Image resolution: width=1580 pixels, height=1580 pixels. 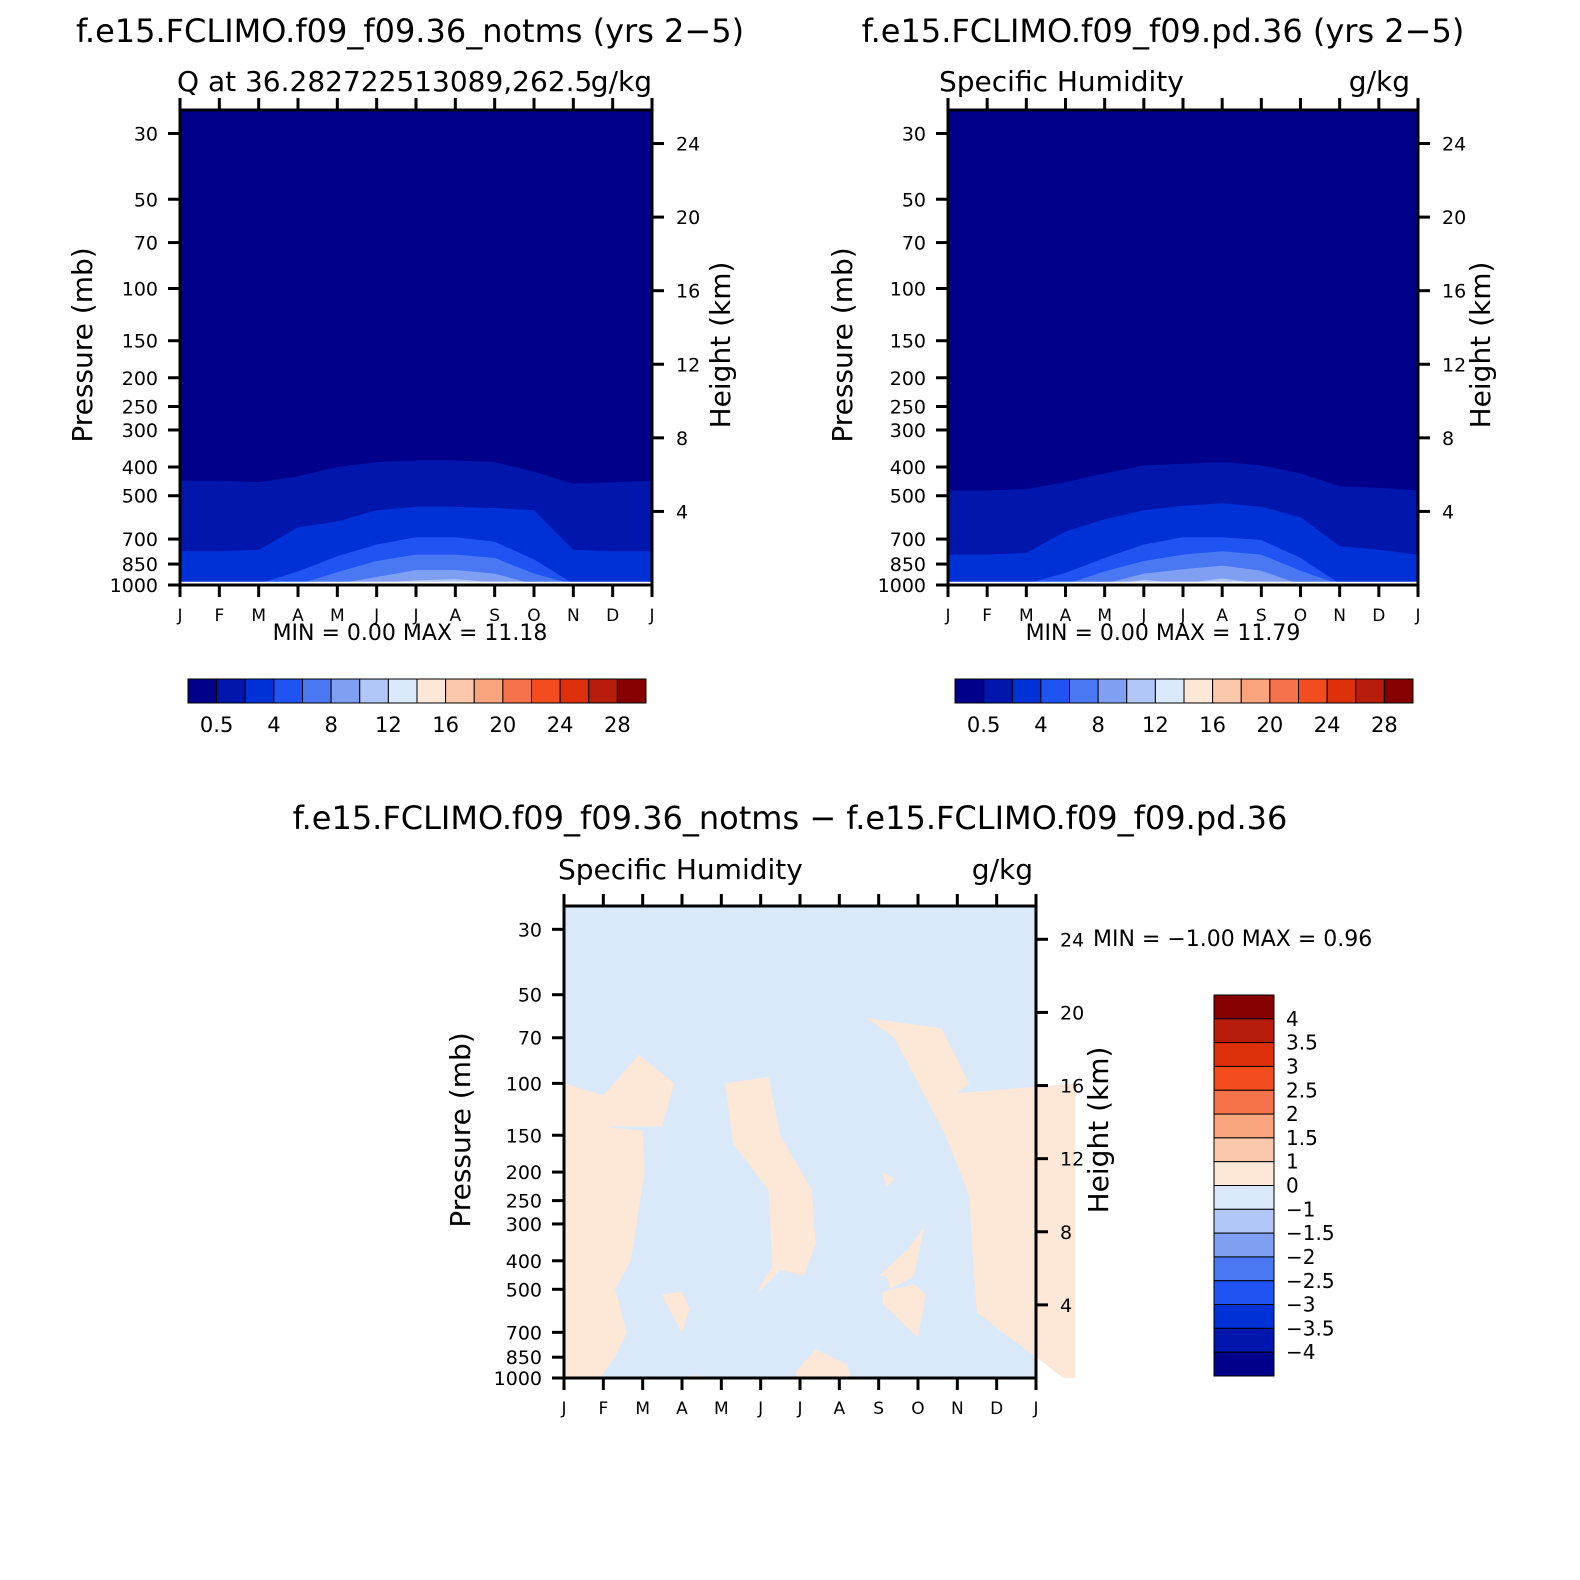 I want to click on panel-1-y-axis-label: Pressure (mb), so click(x=82, y=344).